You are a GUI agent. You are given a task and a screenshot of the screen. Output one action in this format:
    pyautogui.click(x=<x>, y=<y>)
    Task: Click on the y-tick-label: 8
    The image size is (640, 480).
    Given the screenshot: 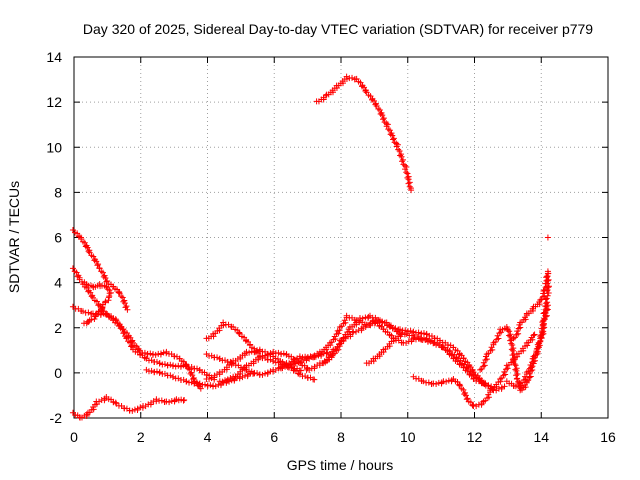 What is the action you would take?
    pyautogui.click(x=58, y=192)
    